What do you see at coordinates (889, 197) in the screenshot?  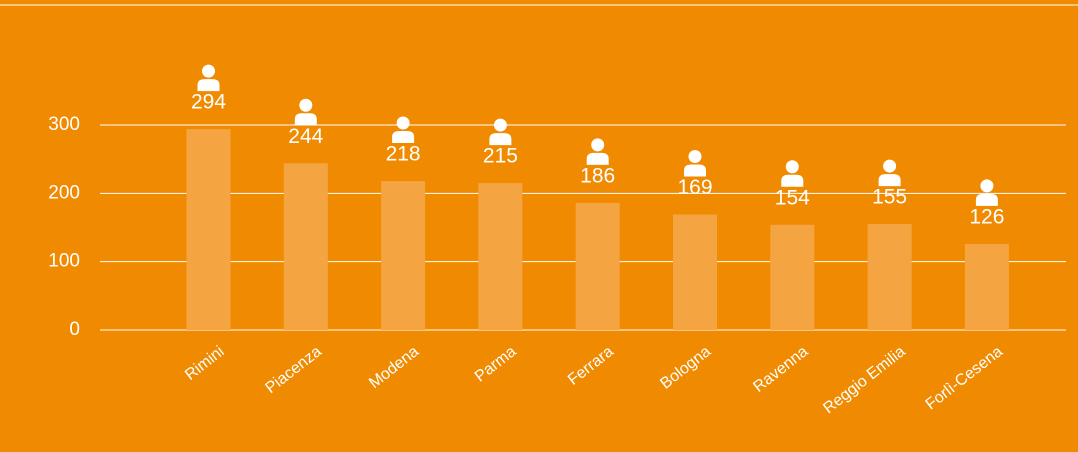 I see `value-label: 155` at bounding box center [889, 197].